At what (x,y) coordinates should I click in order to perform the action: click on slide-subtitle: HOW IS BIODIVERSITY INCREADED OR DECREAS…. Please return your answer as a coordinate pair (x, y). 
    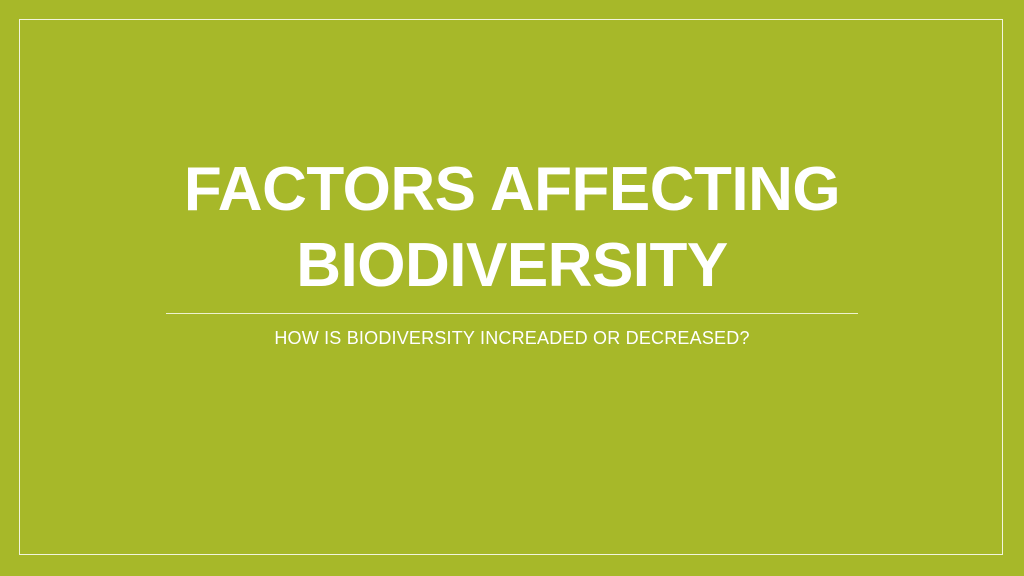
    Looking at the image, I should click on (512, 338).